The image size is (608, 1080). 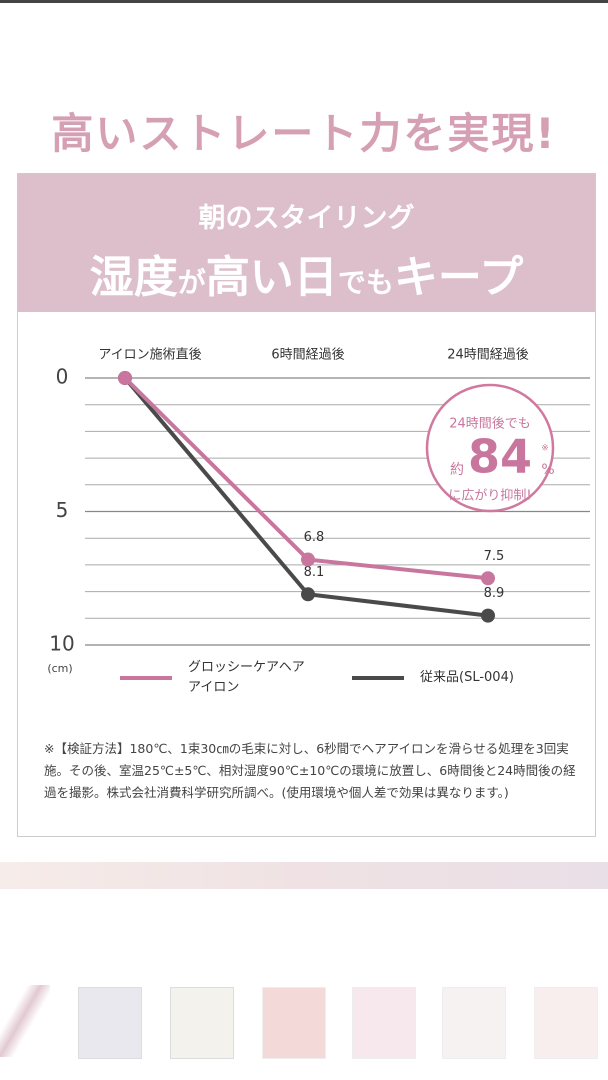 I want to click on y-tick-label: 0, so click(x=62, y=377).